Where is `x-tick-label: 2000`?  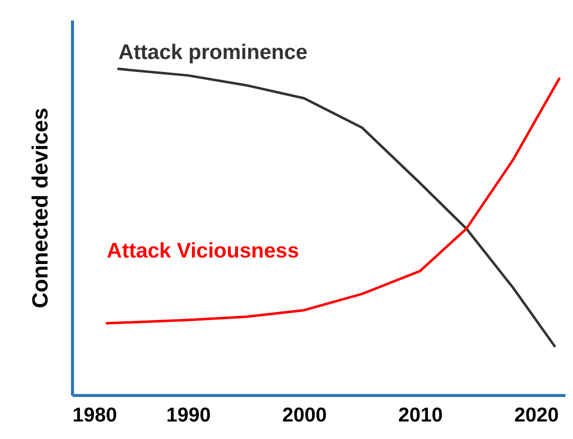 x-tick-label: 2000 is located at coordinates (304, 415).